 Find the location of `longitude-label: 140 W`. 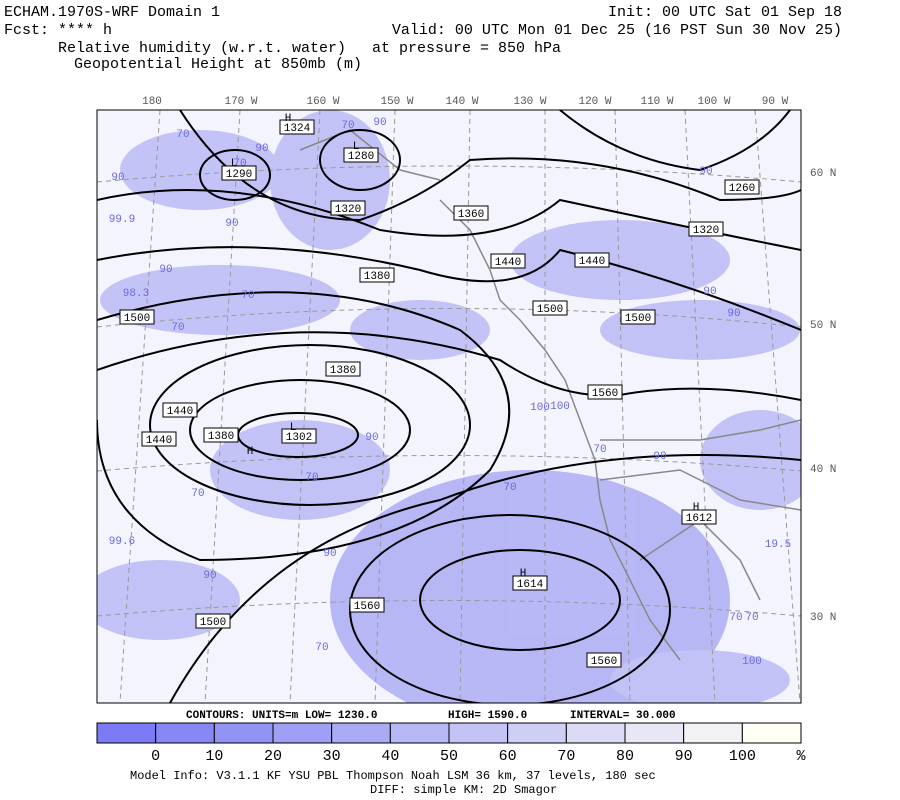

longitude-label: 140 W is located at coordinates (461, 102).